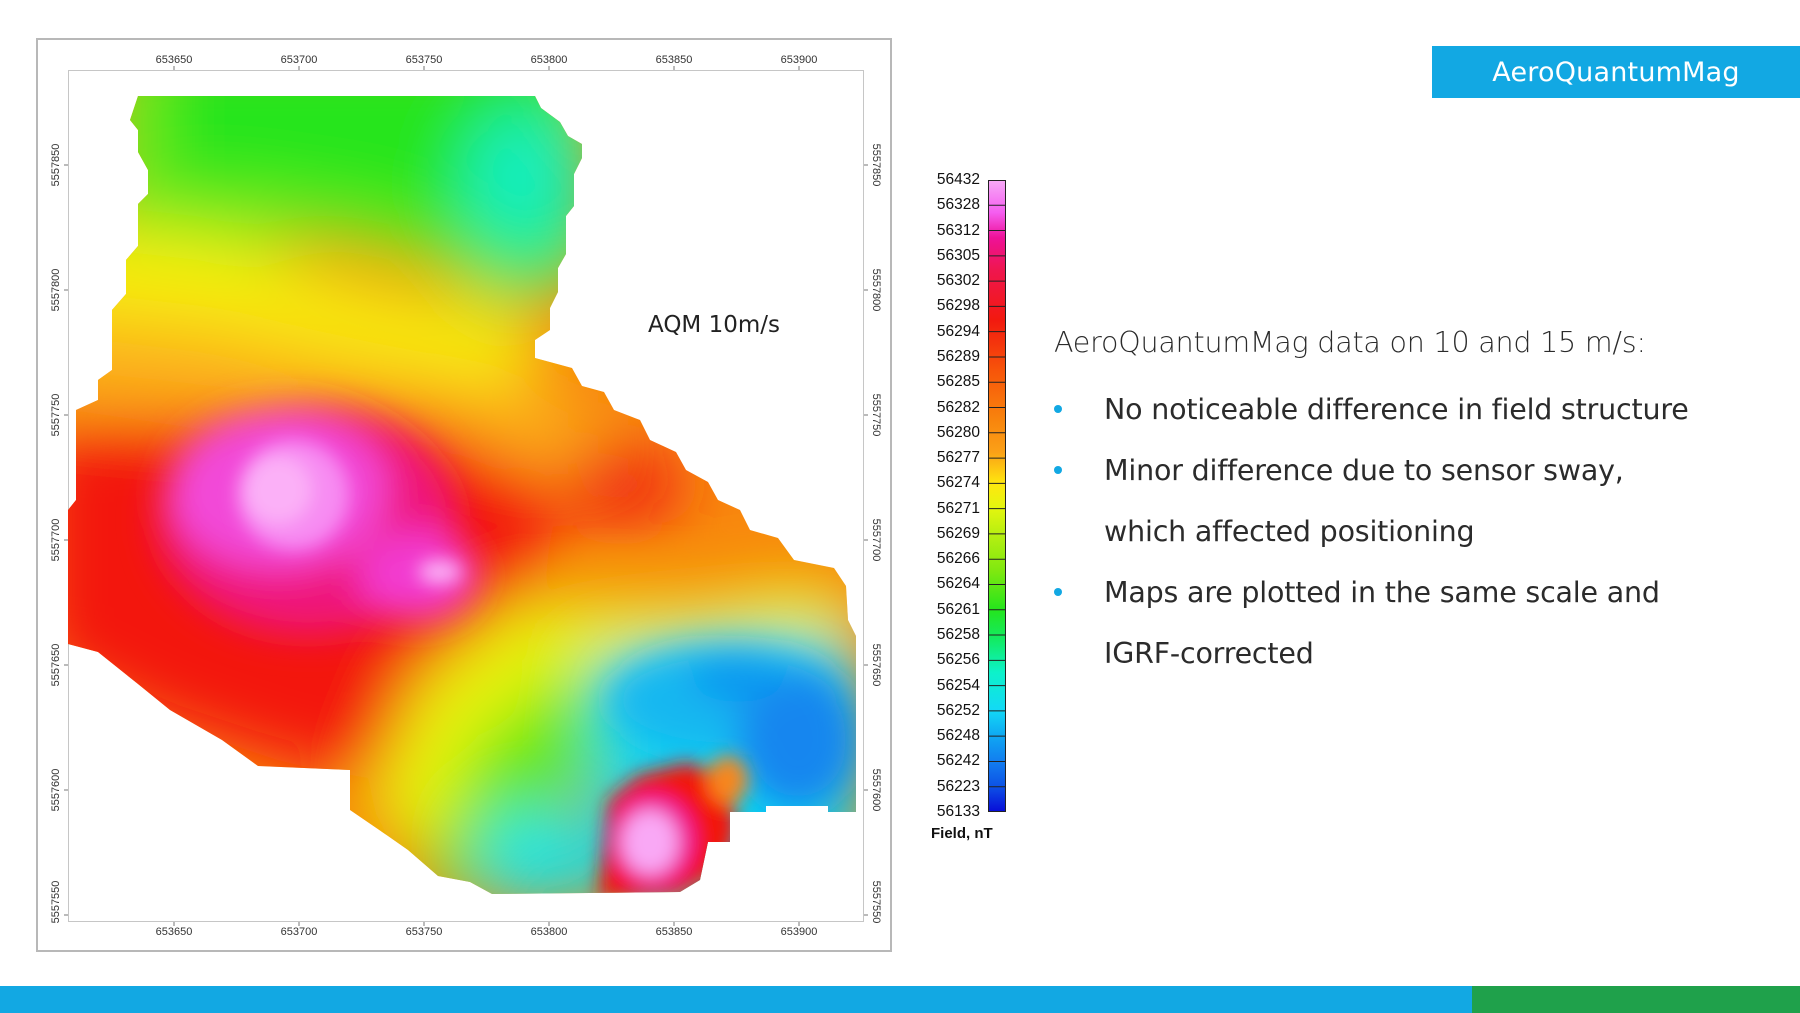 The image size is (1800, 1013). What do you see at coordinates (736, 999) in the screenshot?
I see `footer-band-blue` at bounding box center [736, 999].